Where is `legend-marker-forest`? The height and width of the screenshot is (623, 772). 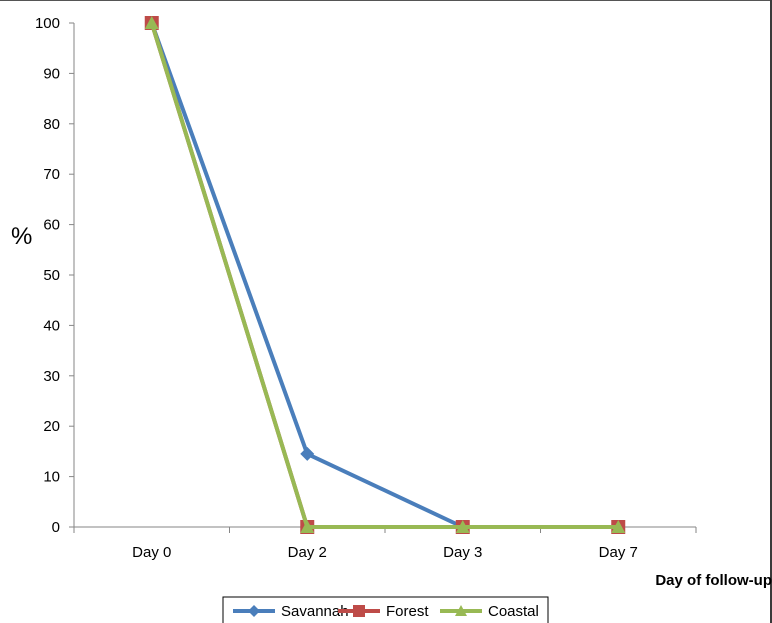
legend-marker-forest is located at coordinates (359, 611).